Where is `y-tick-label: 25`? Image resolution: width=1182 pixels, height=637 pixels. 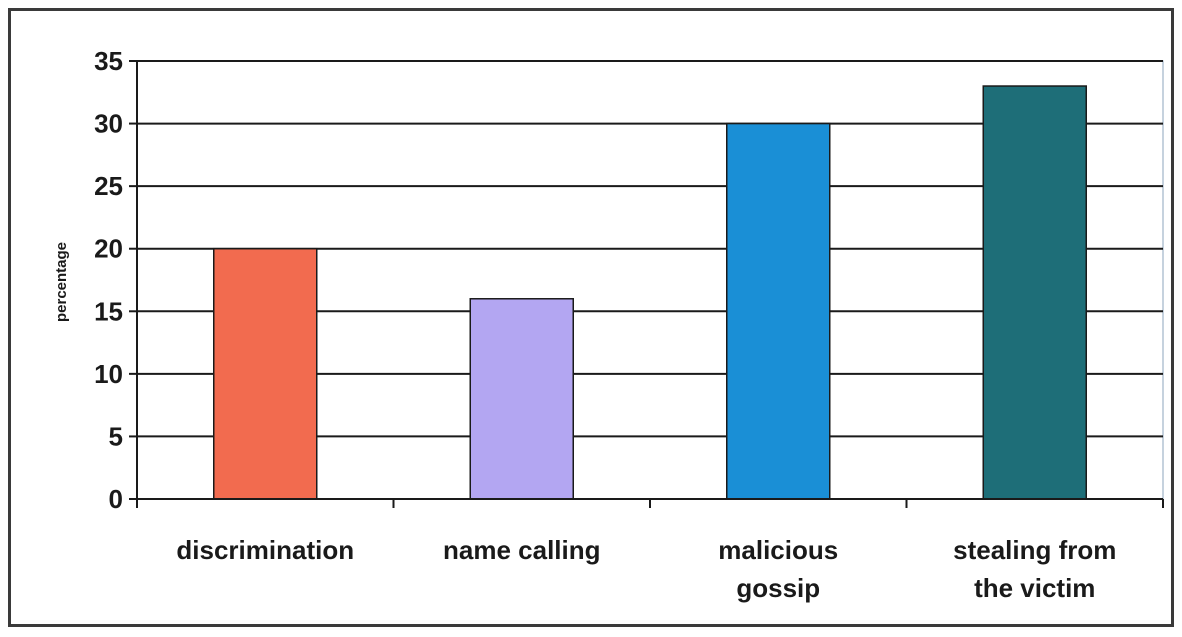 y-tick-label: 25 is located at coordinates (108, 186).